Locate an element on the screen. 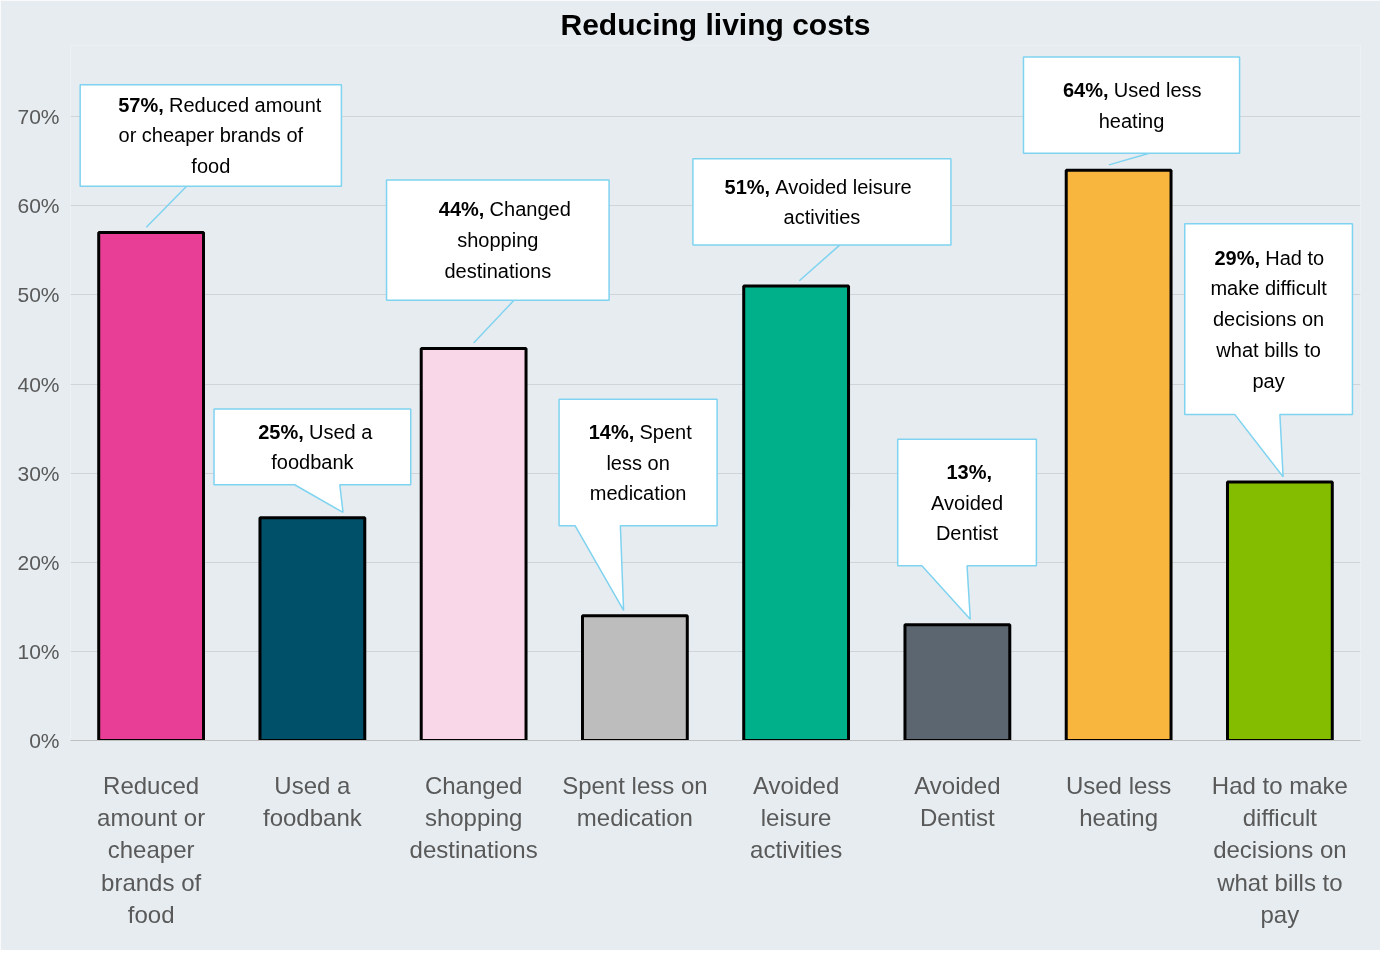  x-tick-label: Reduced amount or cheaper brands of food is located at coordinates (151, 850).